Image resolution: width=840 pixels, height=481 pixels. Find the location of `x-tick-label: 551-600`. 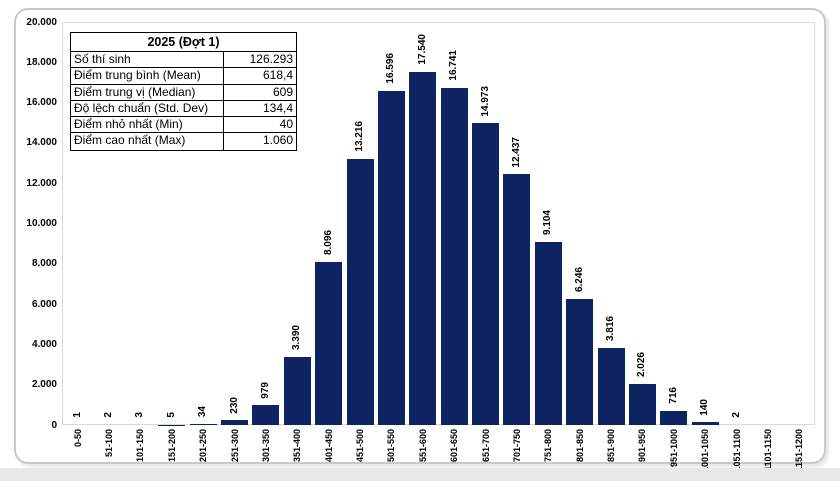

x-tick-label: 551-600 is located at coordinates (422, 446).